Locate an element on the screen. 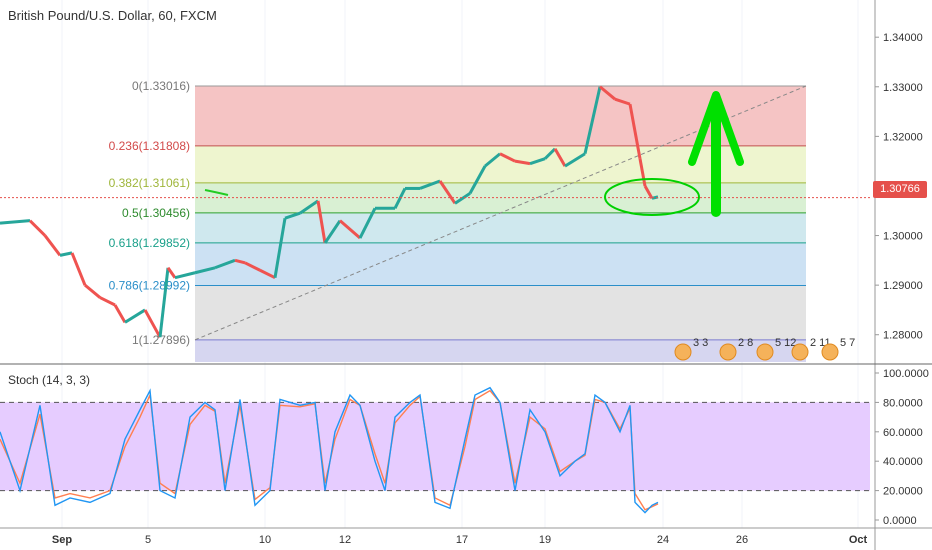 The width and height of the screenshot is (932, 550). stoch-tick-label: 60.0000 is located at coordinates (903, 433).